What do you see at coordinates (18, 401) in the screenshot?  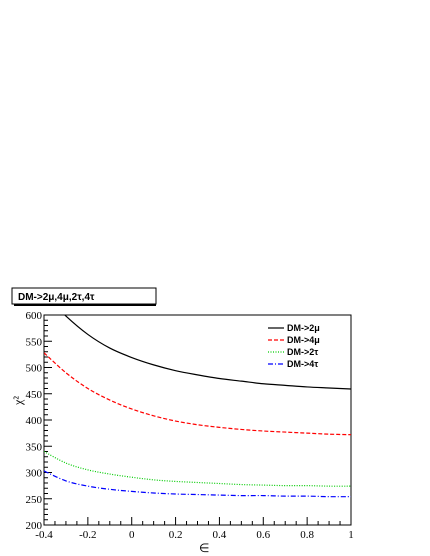 I see `y-axis-label: χ²` at bounding box center [18, 401].